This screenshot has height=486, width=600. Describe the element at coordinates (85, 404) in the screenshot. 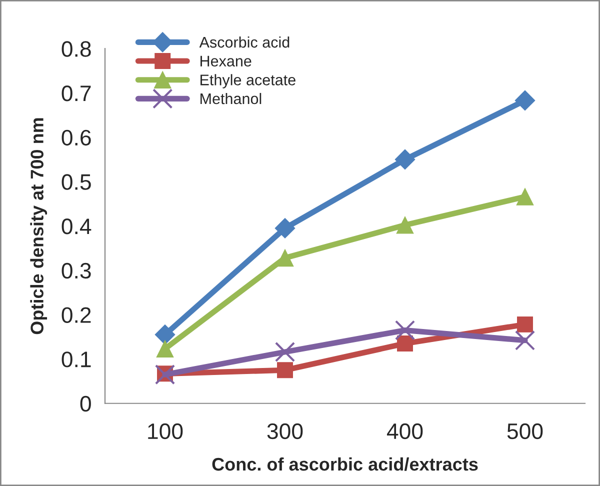

I see `y-tick-label: 0` at that location.